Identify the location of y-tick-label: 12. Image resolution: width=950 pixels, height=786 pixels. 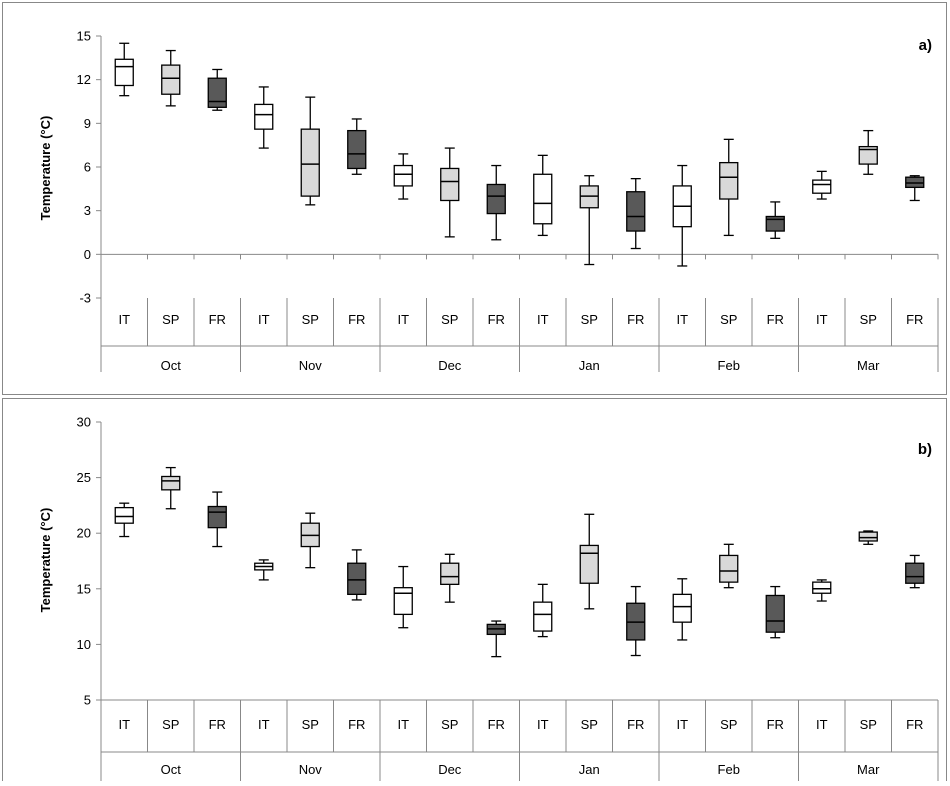
(84, 79).